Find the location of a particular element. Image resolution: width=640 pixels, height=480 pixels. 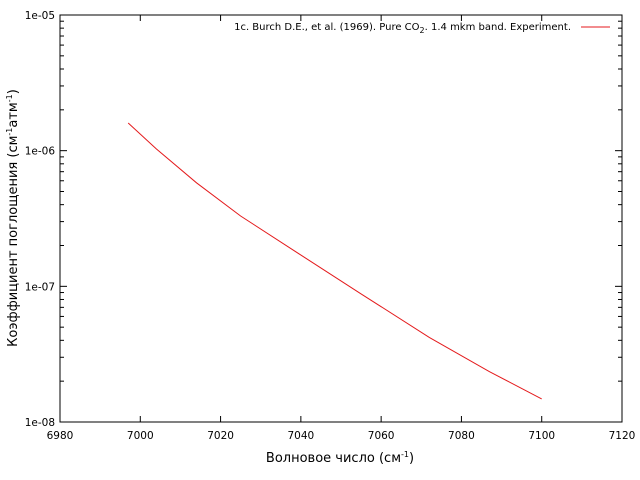

x-tick-label: 7060 is located at coordinates (381, 436).